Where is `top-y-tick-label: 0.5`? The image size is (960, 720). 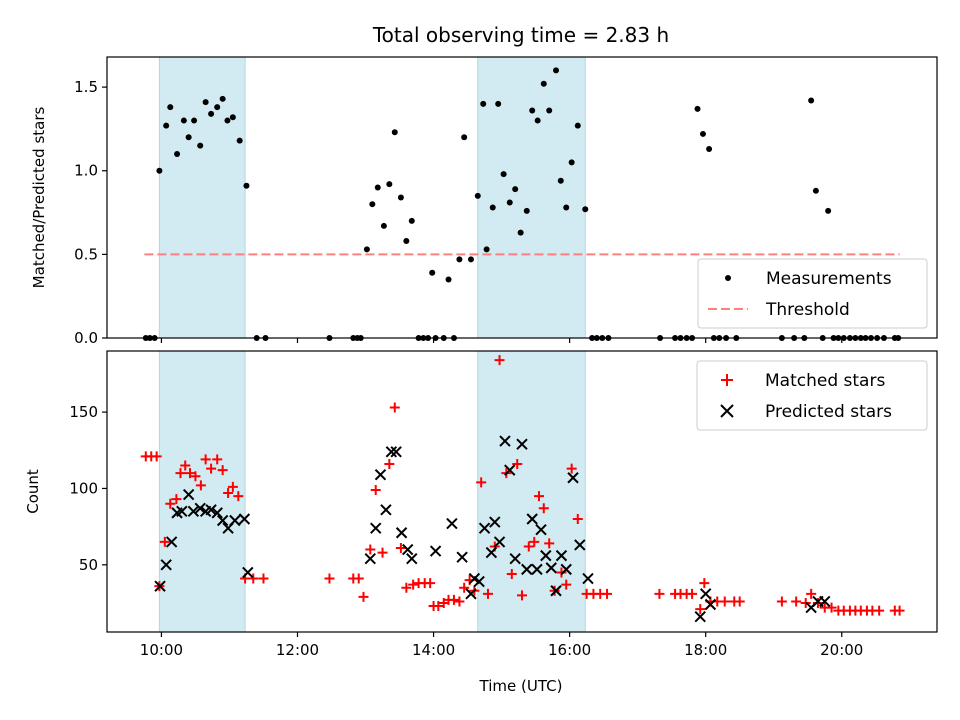 top-y-tick-label: 0.5 is located at coordinates (86, 254).